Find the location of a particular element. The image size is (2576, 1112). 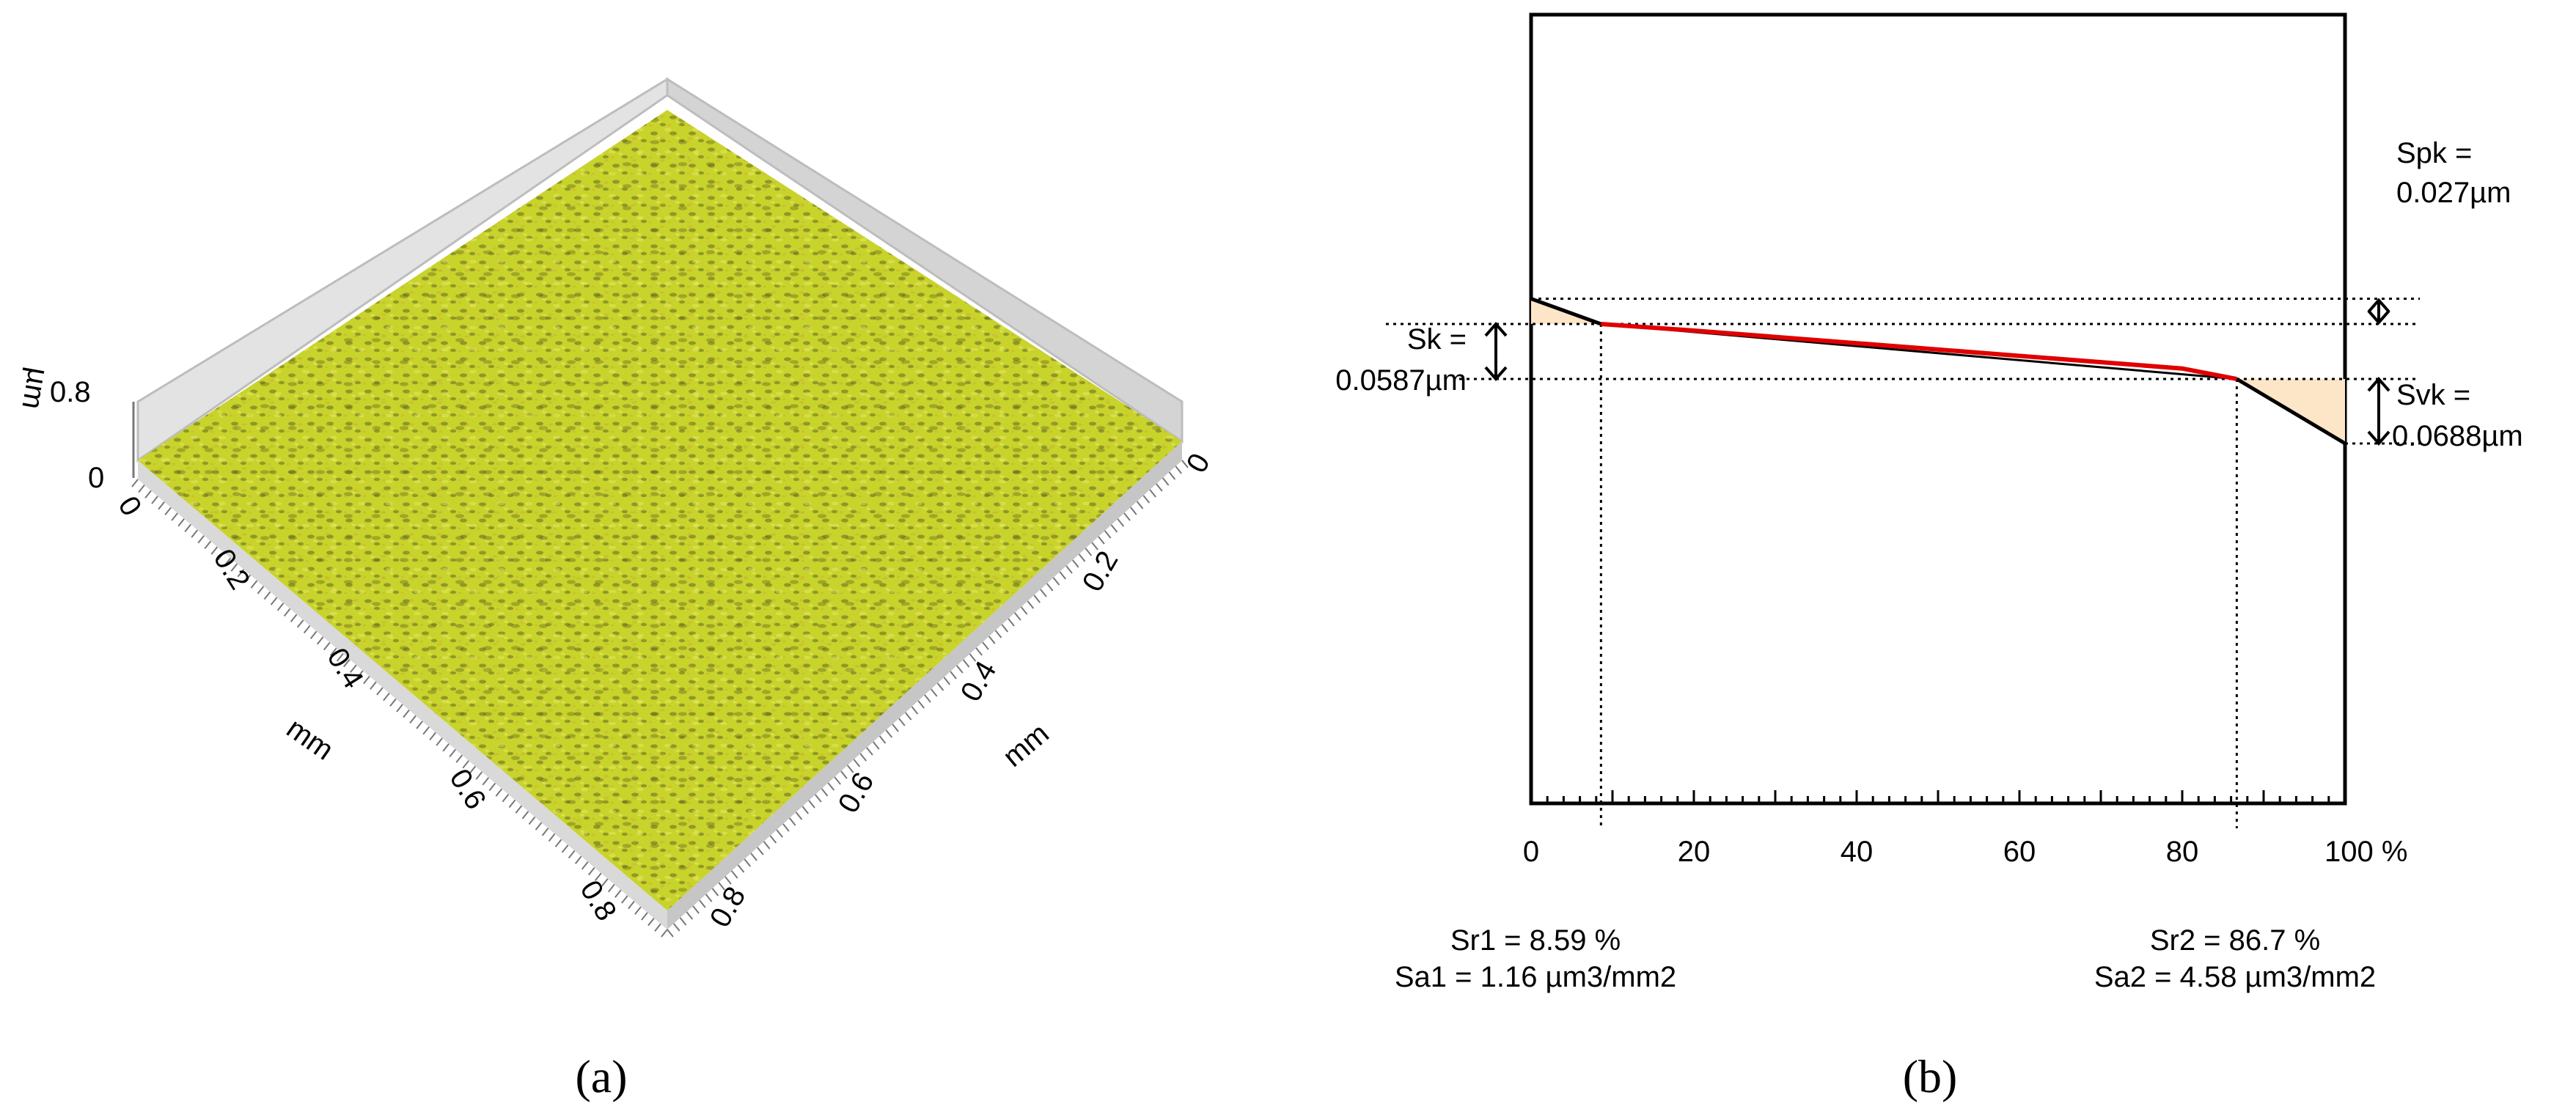

right-tick-label-0-6: 0.6 is located at coordinates (856, 792).